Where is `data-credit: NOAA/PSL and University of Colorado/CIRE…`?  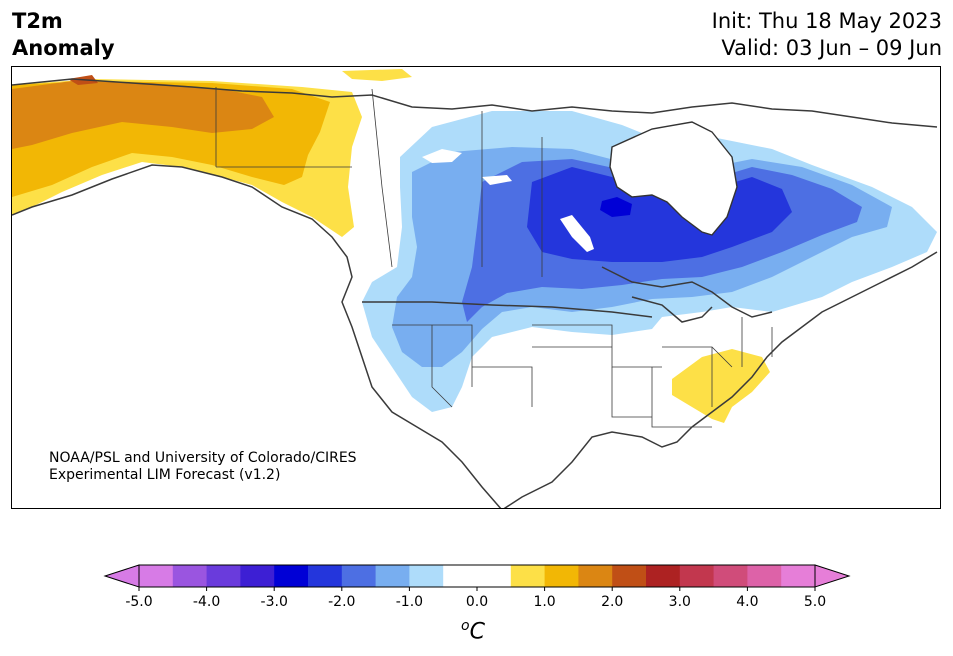
data-credit: NOAA/PSL and University of Colorado/CIRE… is located at coordinates (203, 467).